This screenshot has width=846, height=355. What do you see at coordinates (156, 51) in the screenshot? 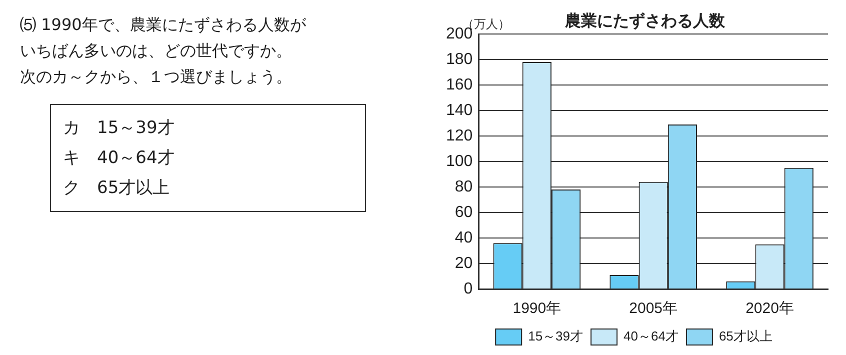
I see `text: いちばん多いのは、どの世代ですか。` at bounding box center [156, 51].